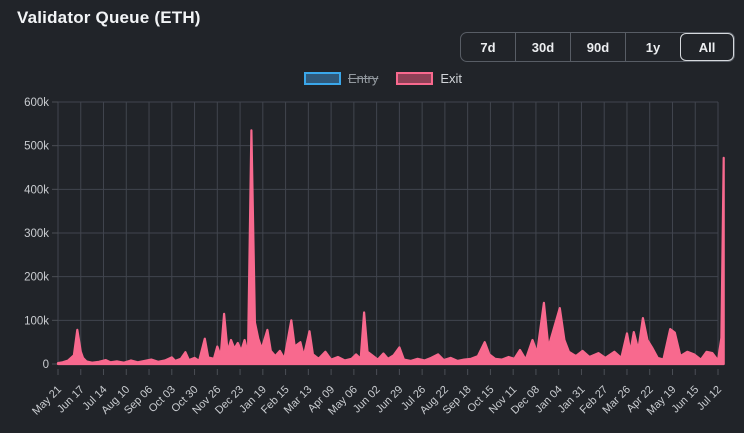 This screenshot has width=744, height=433. I want to click on chart-legend: Entry Exit, so click(382, 78).